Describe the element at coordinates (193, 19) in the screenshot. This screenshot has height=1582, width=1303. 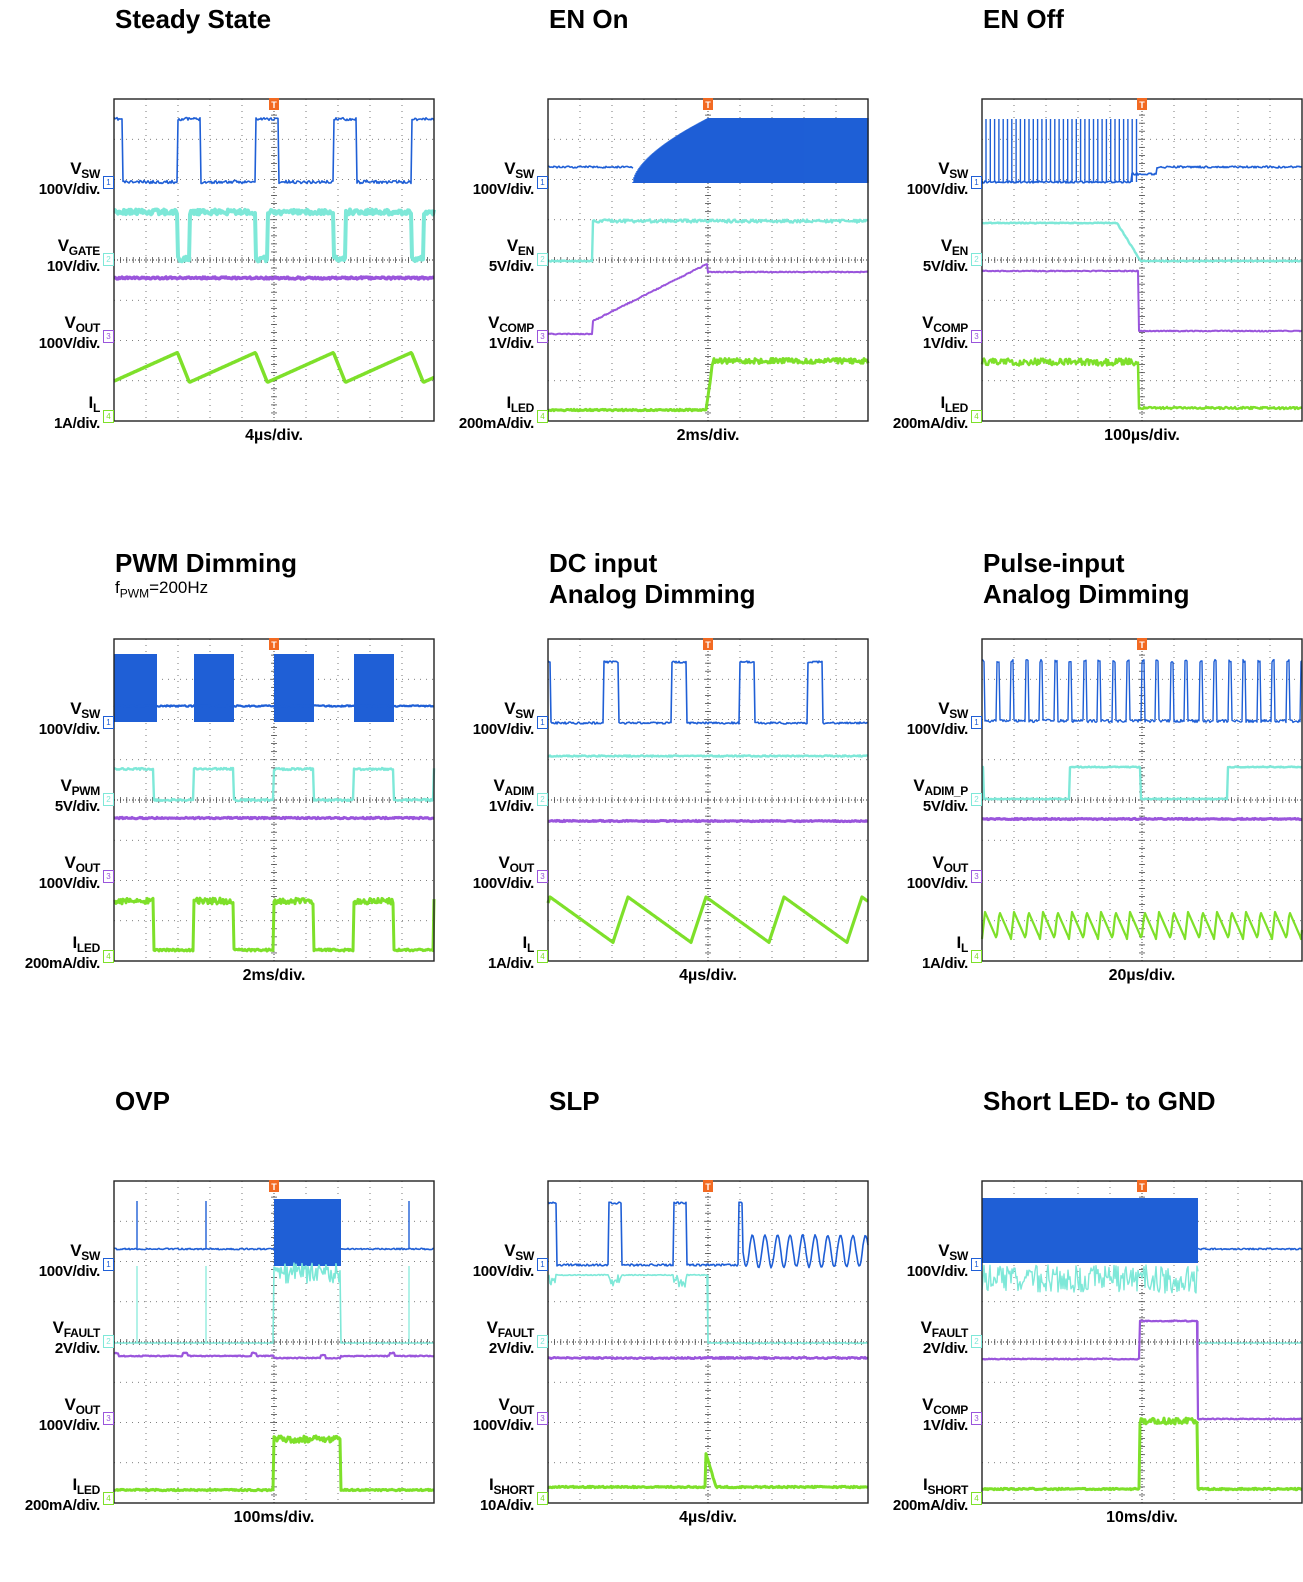
I see `panel-title: Steady State` at that location.